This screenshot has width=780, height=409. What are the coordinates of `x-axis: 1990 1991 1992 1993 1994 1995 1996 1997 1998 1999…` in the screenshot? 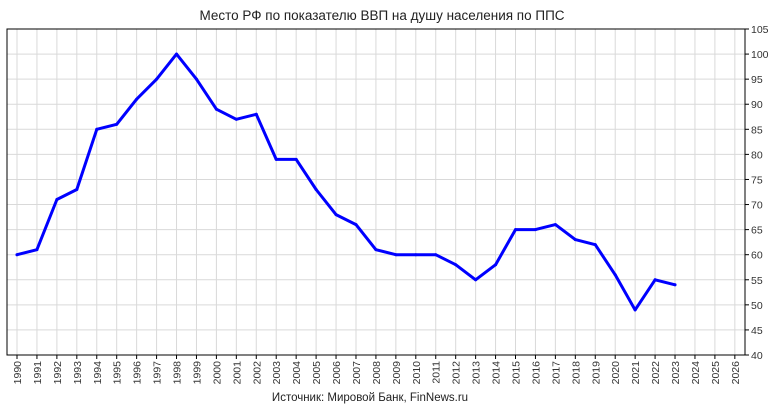 It's located at (377, 369).